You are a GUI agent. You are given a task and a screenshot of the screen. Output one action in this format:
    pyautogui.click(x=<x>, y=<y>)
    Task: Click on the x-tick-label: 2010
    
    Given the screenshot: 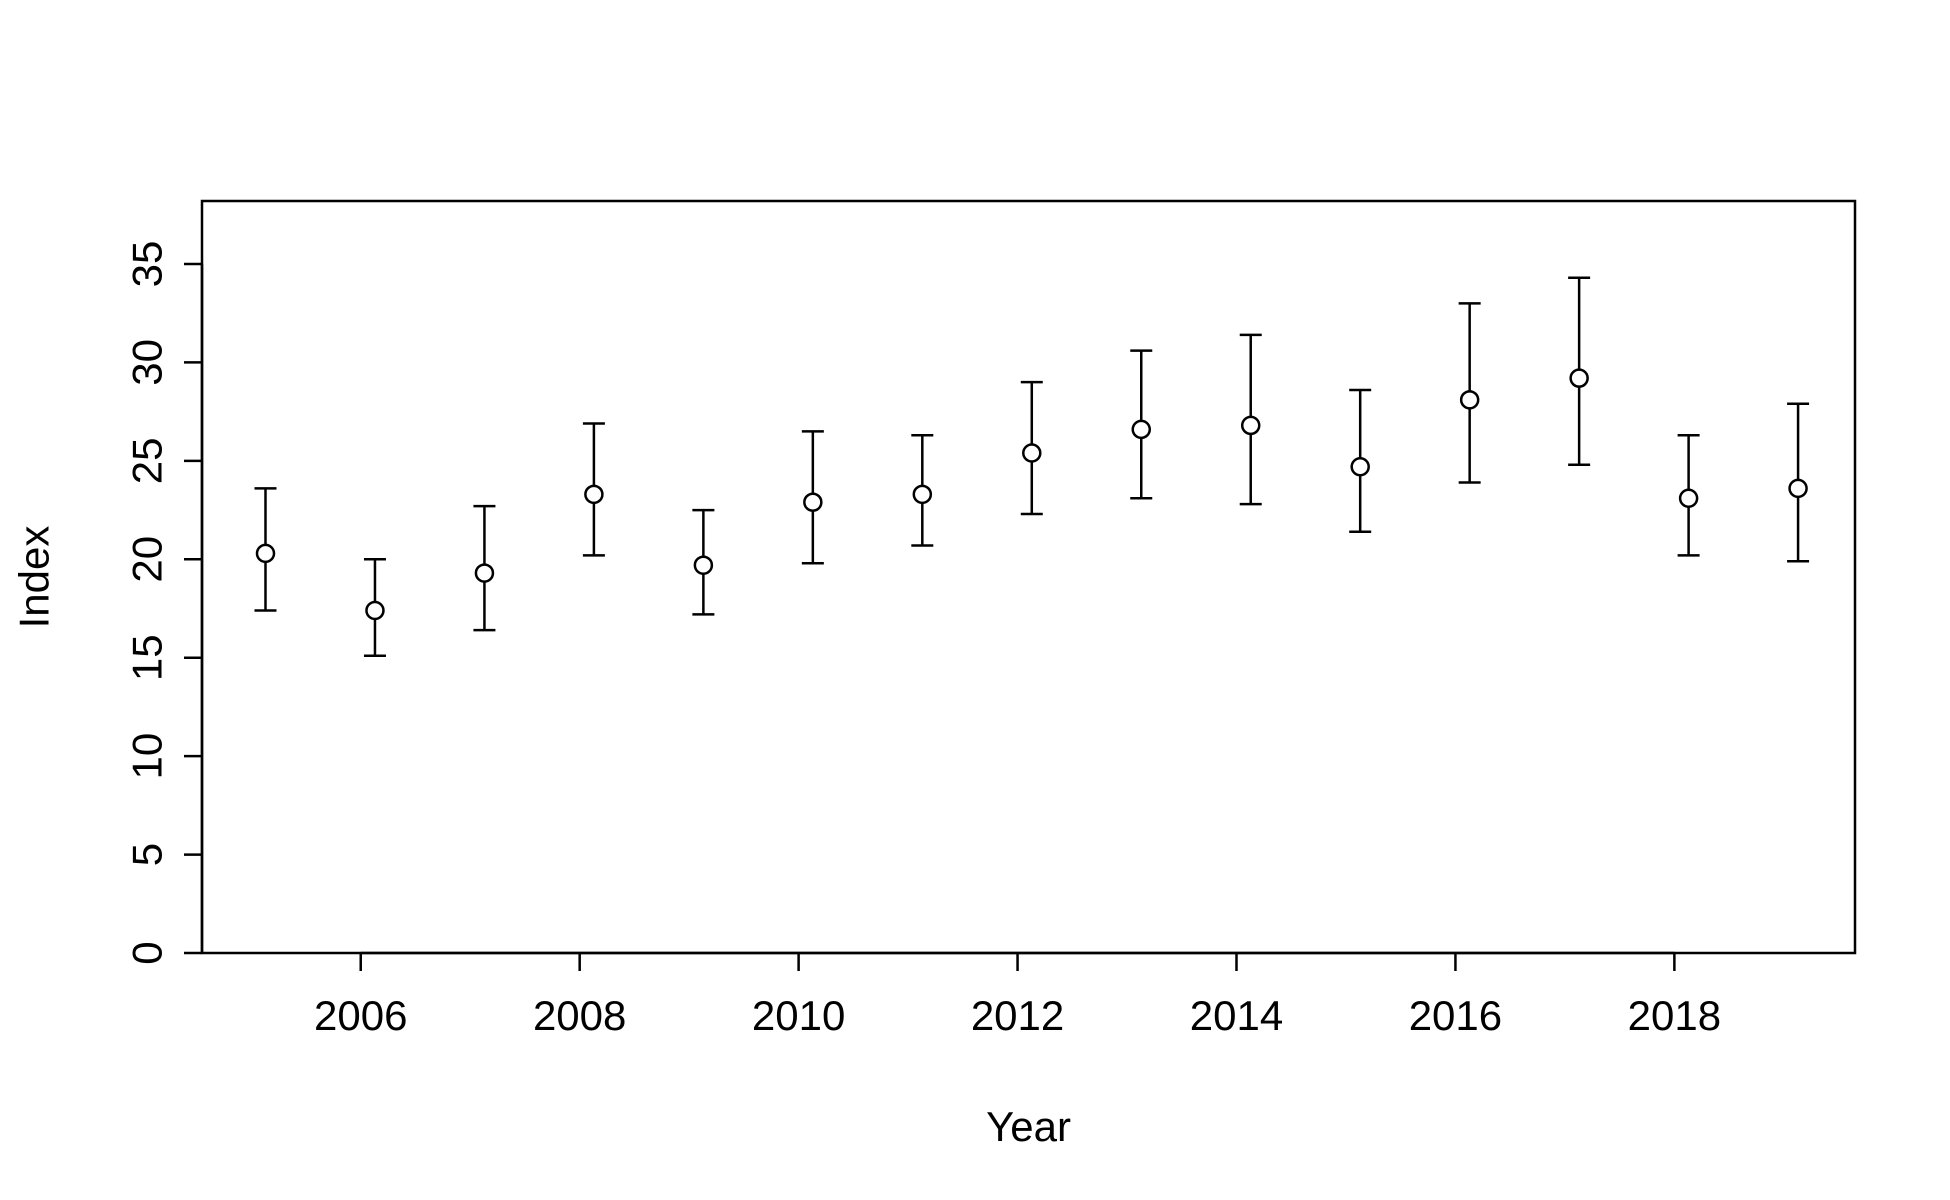 What is the action you would take?
    pyautogui.click(x=798, y=1015)
    